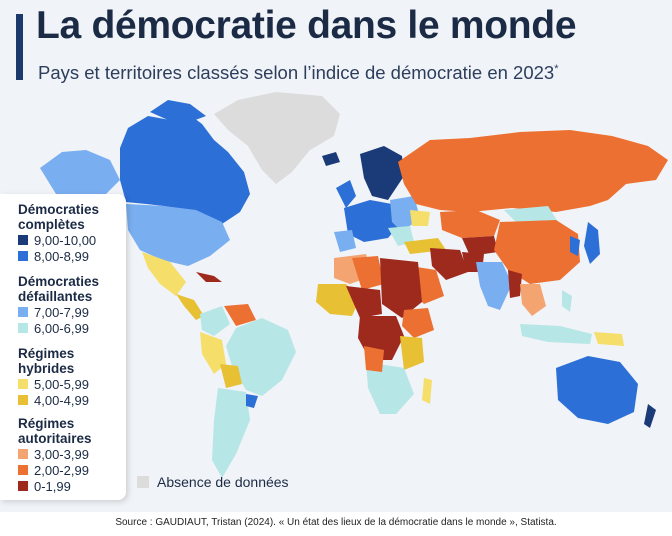 The height and width of the screenshot is (536, 672). What do you see at coordinates (575, 246) in the screenshot?
I see `region-korea` at bounding box center [575, 246].